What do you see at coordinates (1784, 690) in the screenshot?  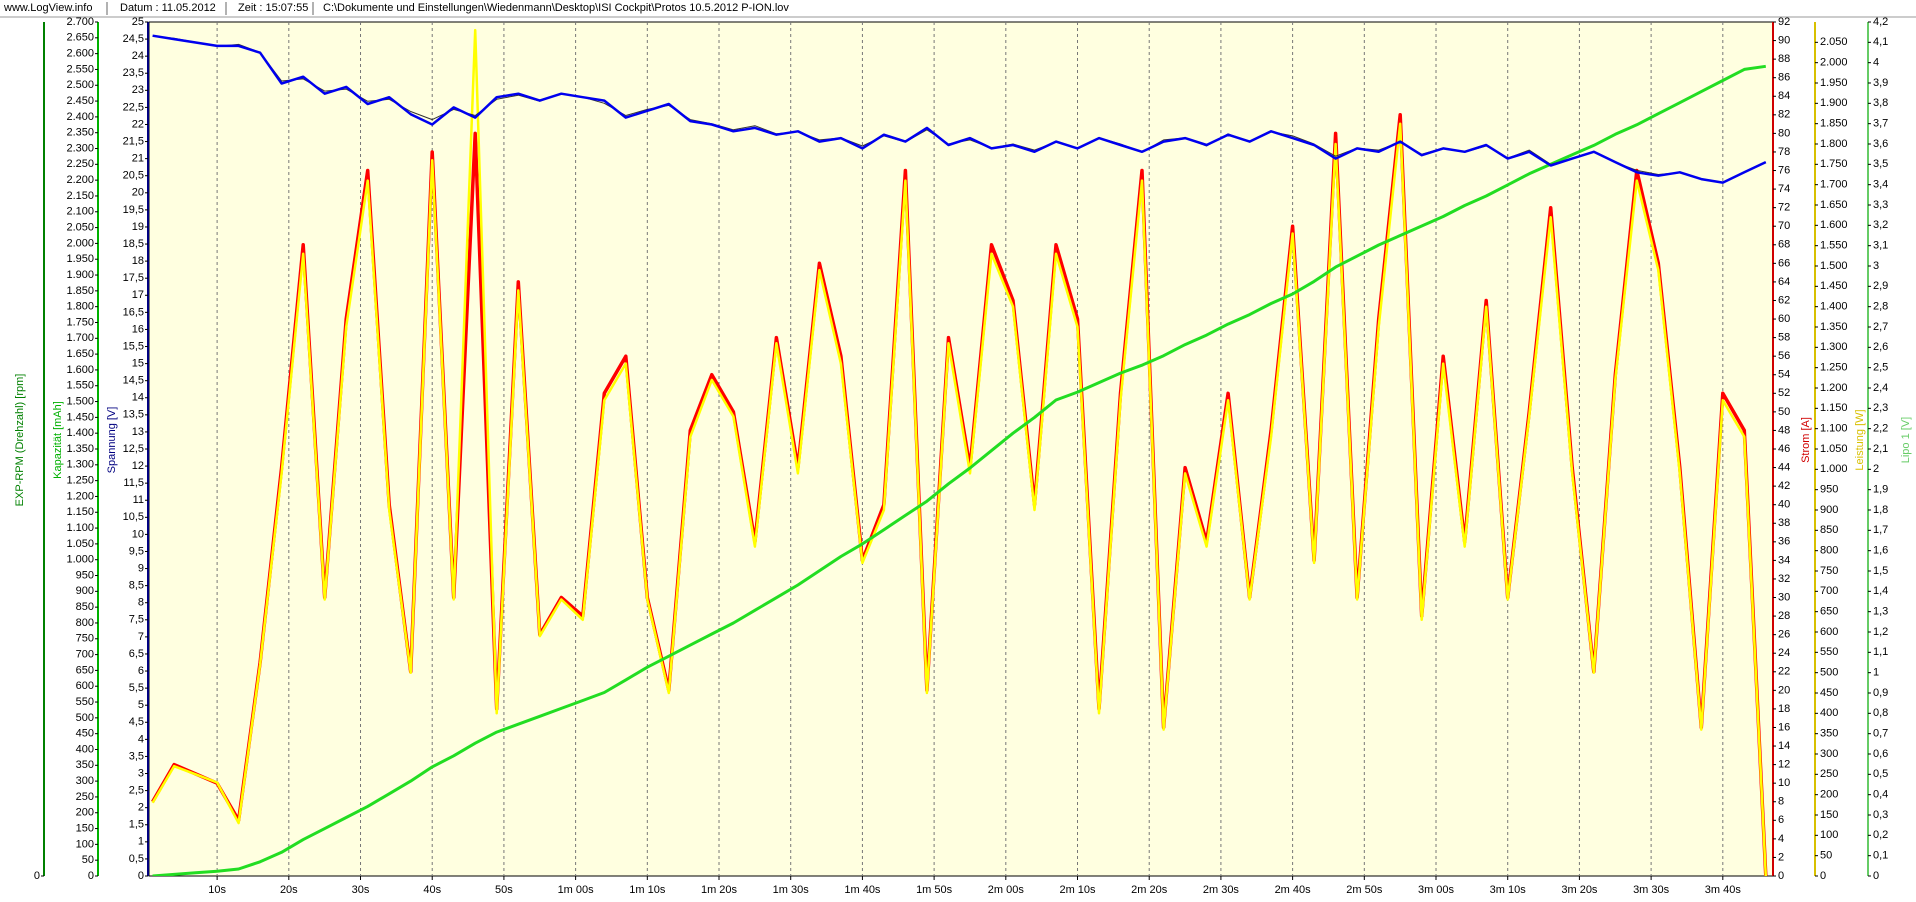 I see `y-tick-label: 20` at bounding box center [1784, 690].